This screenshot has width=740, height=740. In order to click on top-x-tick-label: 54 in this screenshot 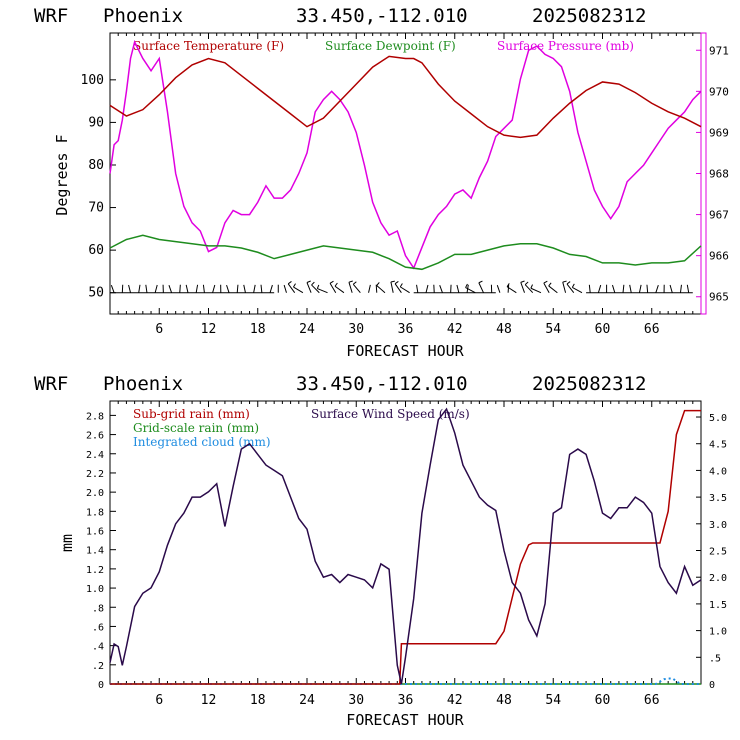, I will do `click(553, 329)`.